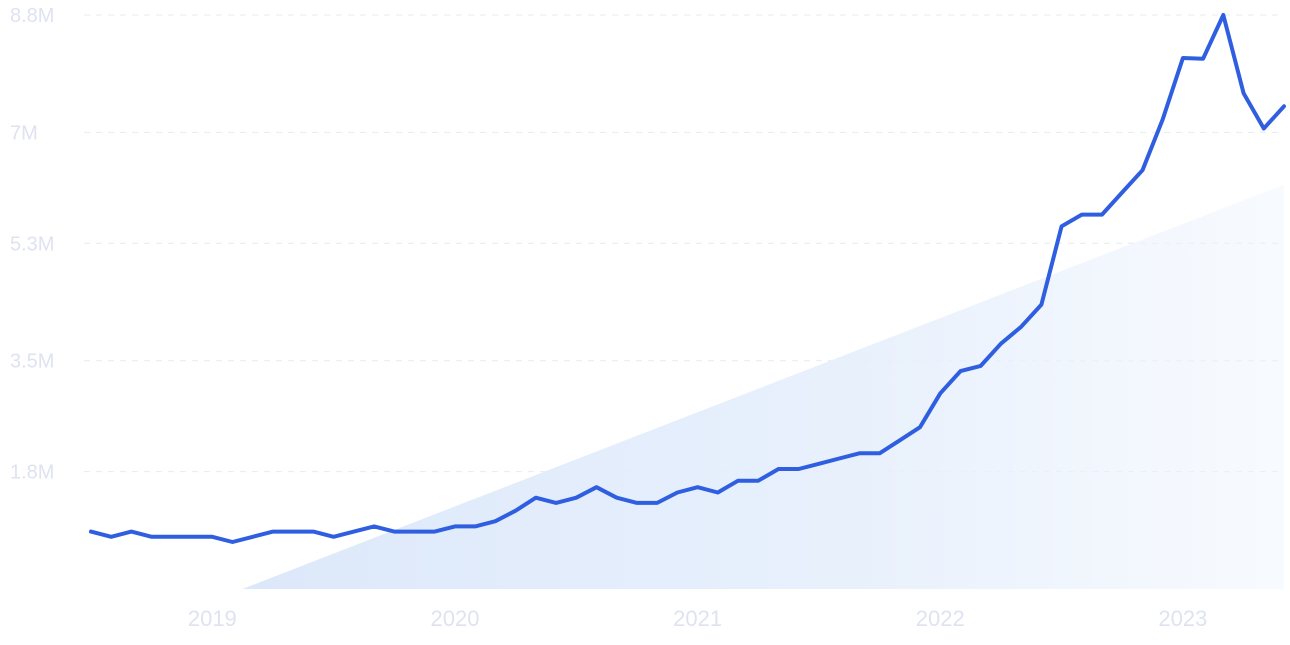  What do you see at coordinates (1182, 618) in the screenshot?
I see `x-tick-label: 2023` at bounding box center [1182, 618].